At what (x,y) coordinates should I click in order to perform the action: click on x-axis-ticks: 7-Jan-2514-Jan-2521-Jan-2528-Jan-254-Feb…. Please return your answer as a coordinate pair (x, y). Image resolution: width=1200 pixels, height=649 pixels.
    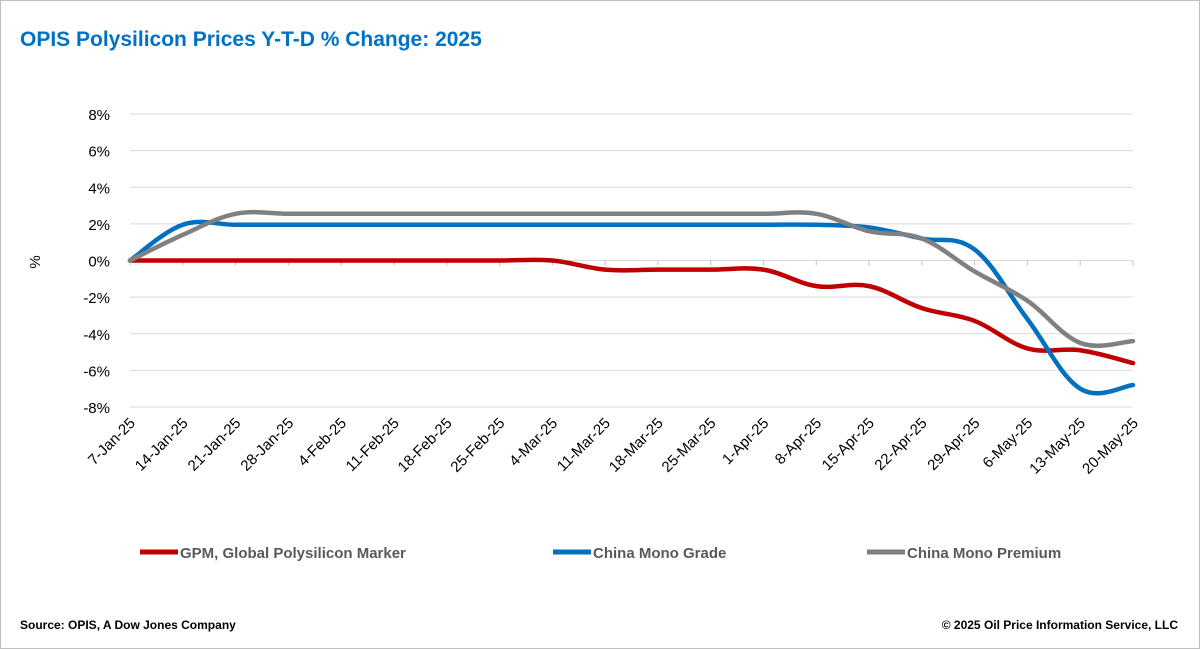
    Looking at the image, I should click on (613, 446).